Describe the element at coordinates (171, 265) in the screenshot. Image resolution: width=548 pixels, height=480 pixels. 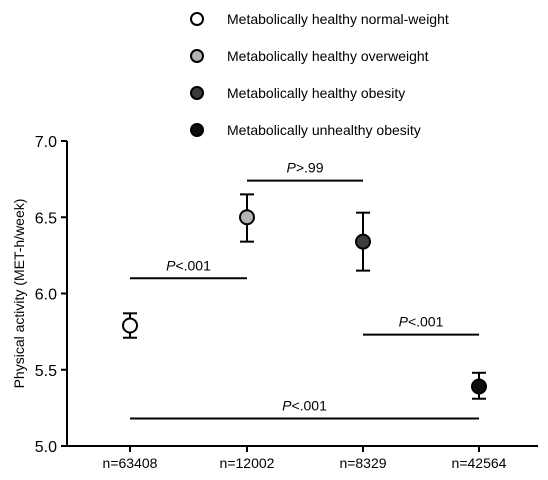
I see `p-value-italic-1: P` at that location.